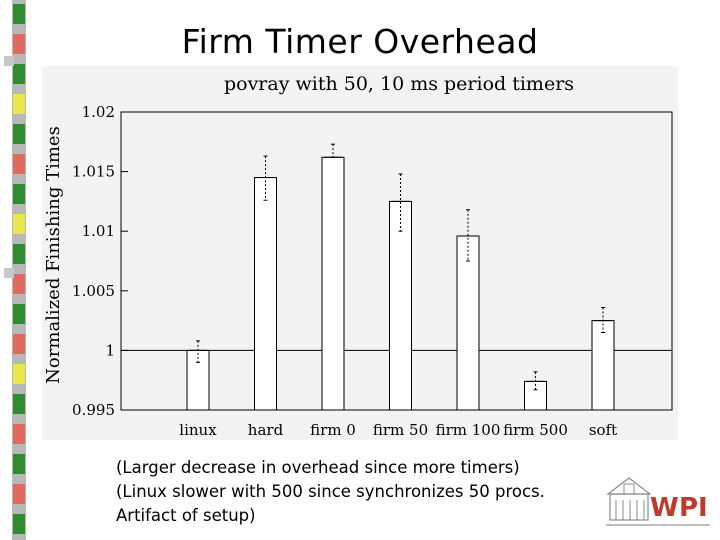 The width and height of the screenshot is (720, 540). I want to click on decorative-sidebar-strip, so click(15, 270).